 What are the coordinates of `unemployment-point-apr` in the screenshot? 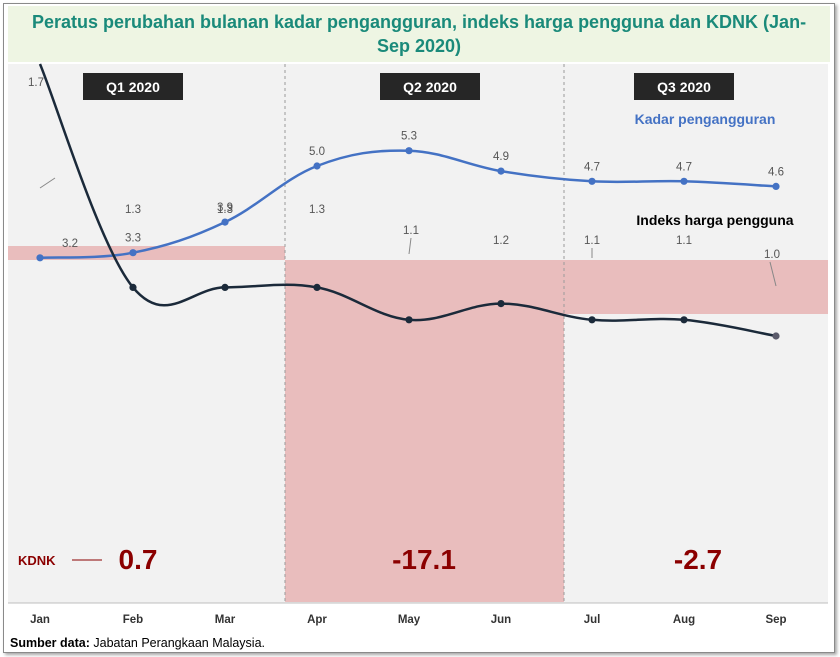 It's located at (317, 166).